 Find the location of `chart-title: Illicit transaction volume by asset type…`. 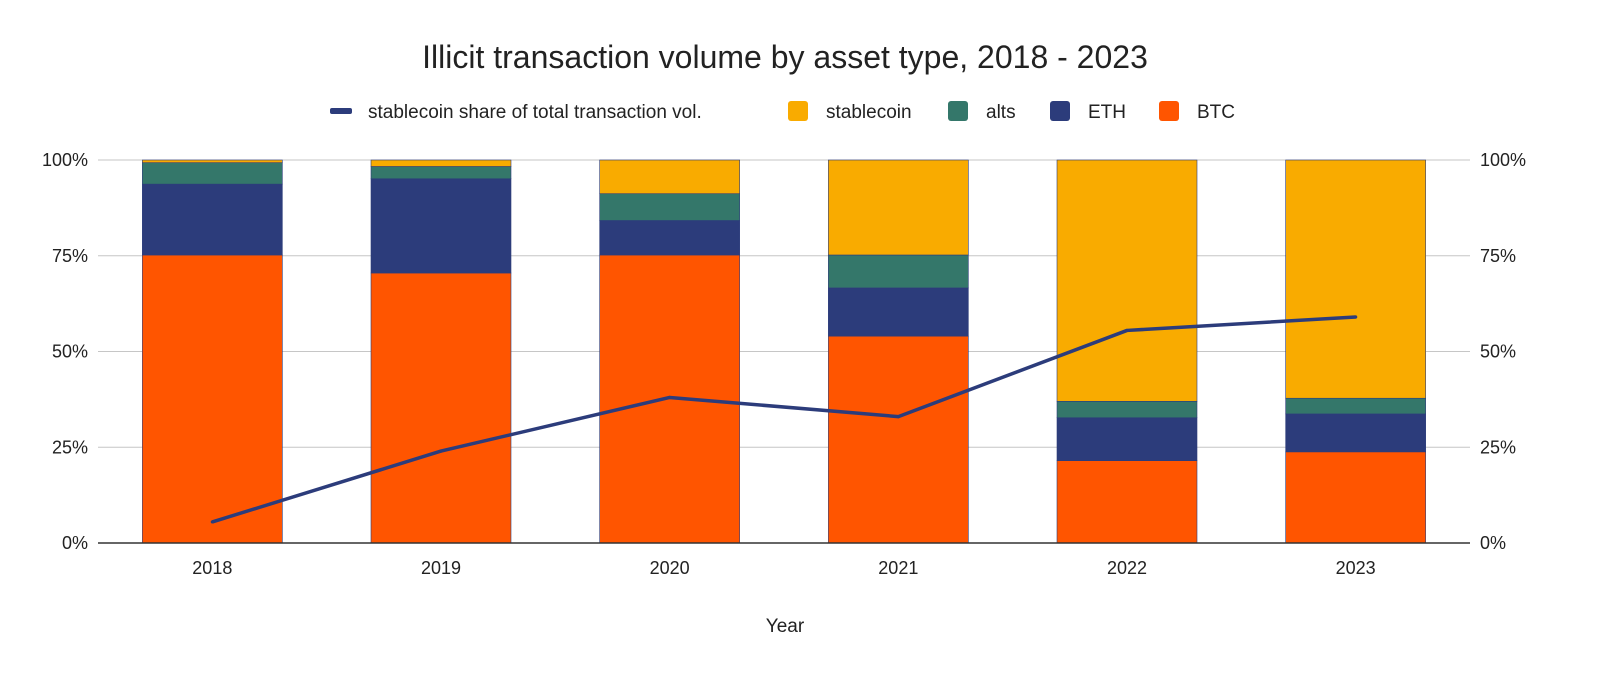

chart-title: Illicit transaction volume by asset type… is located at coordinates (785, 57).